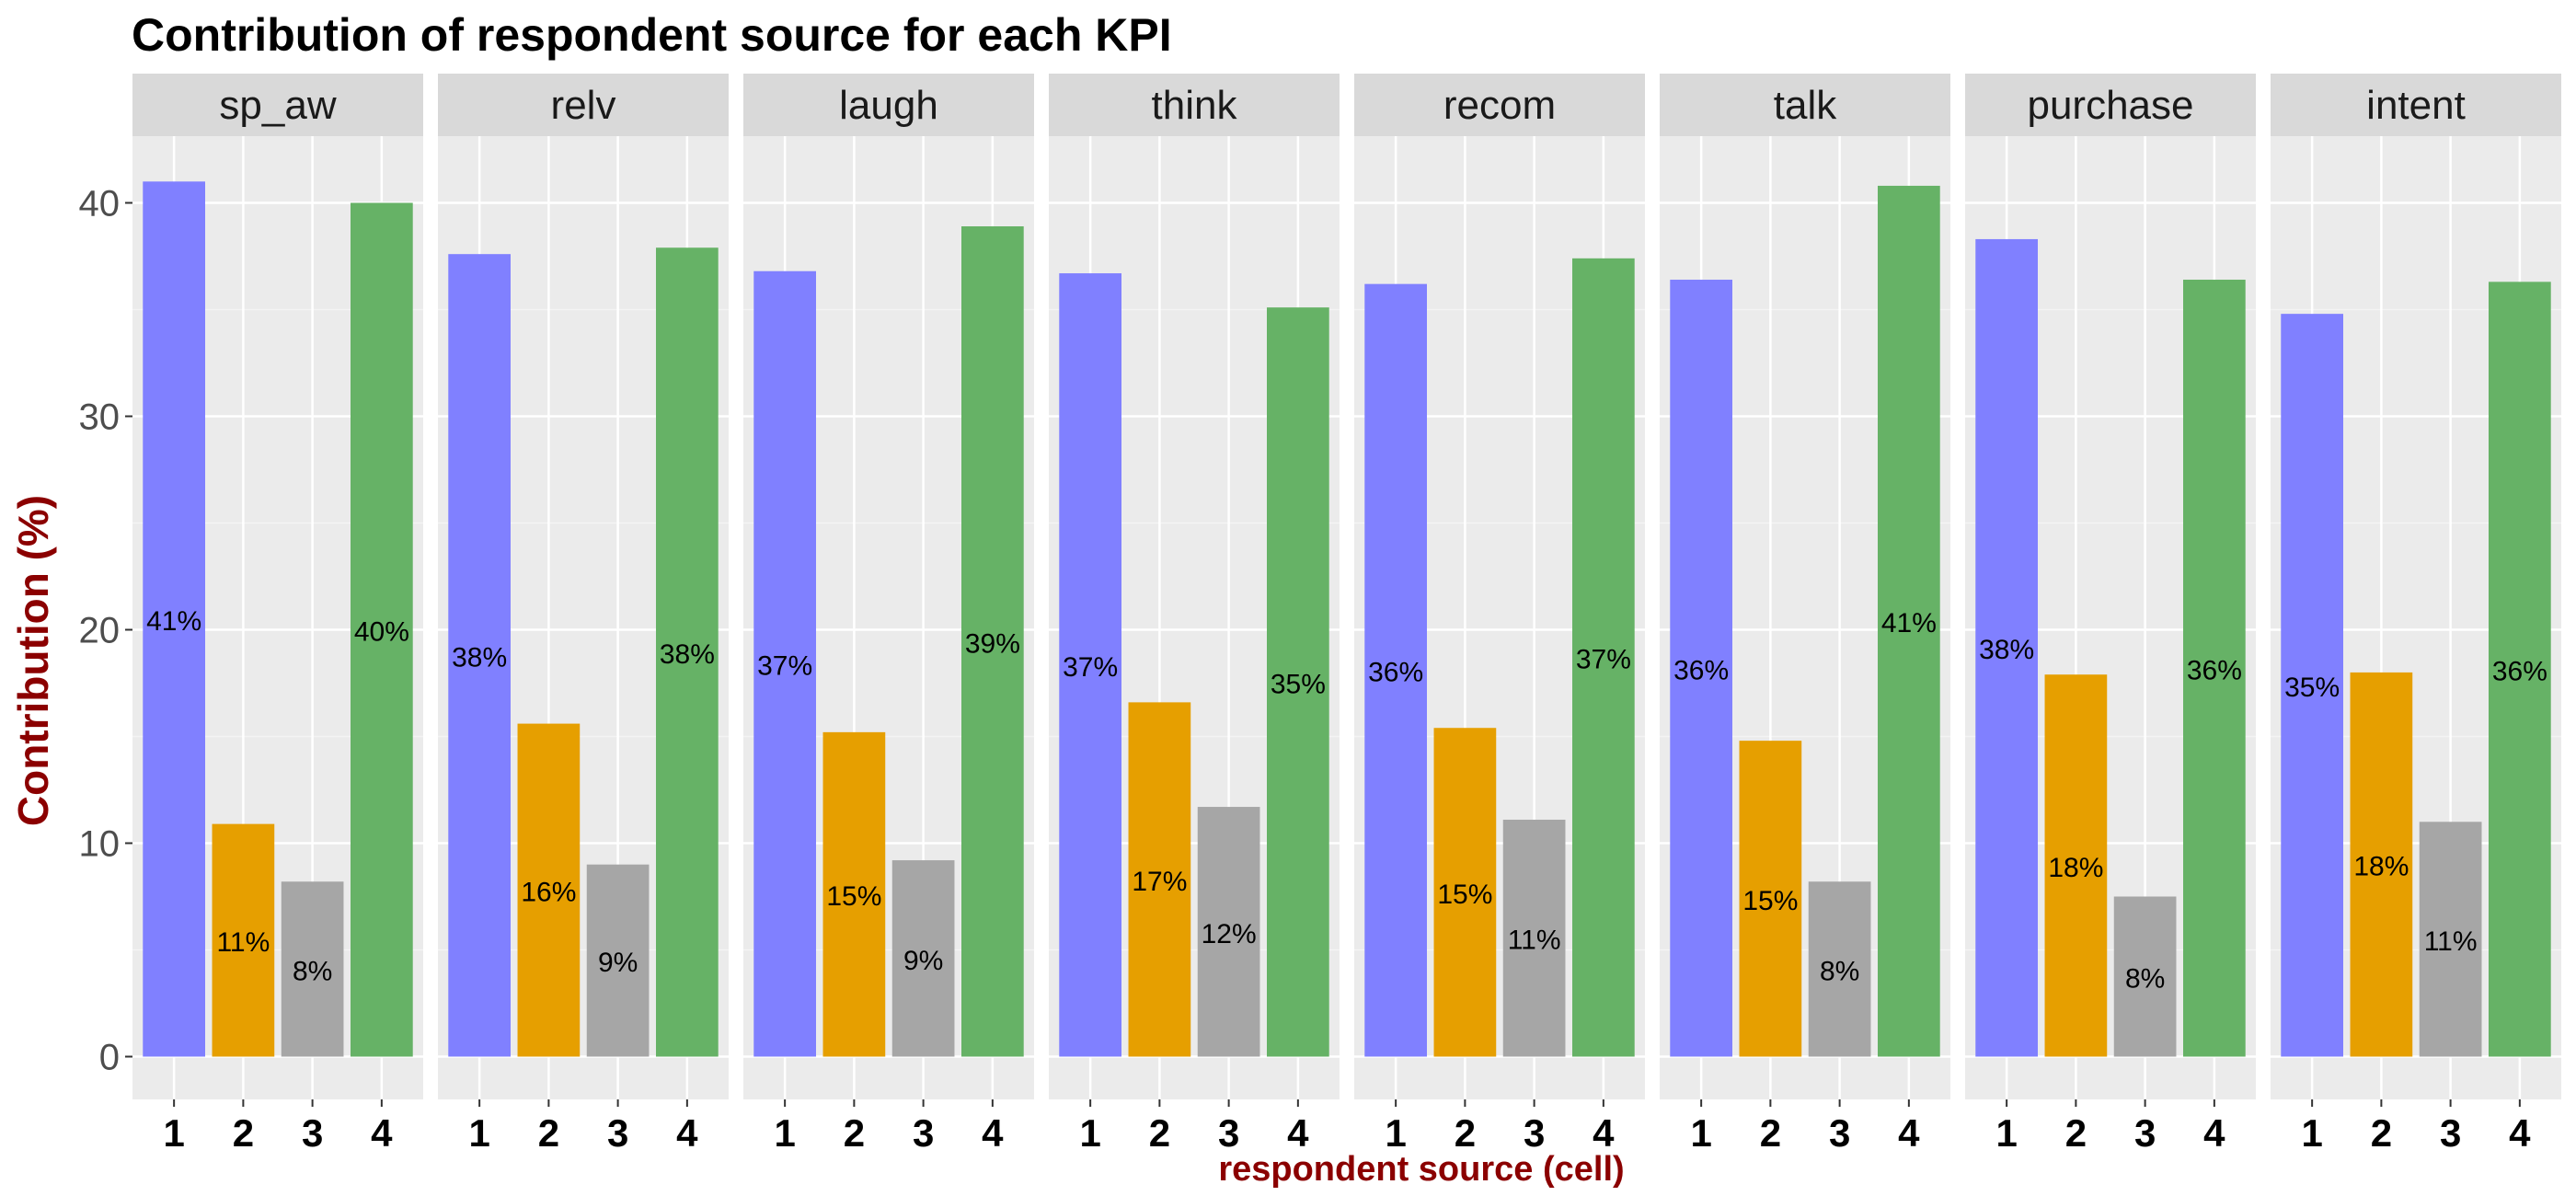 This screenshot has height=1196, width=2576. I want to click on y-tick-label: 20, so click(100, 631).